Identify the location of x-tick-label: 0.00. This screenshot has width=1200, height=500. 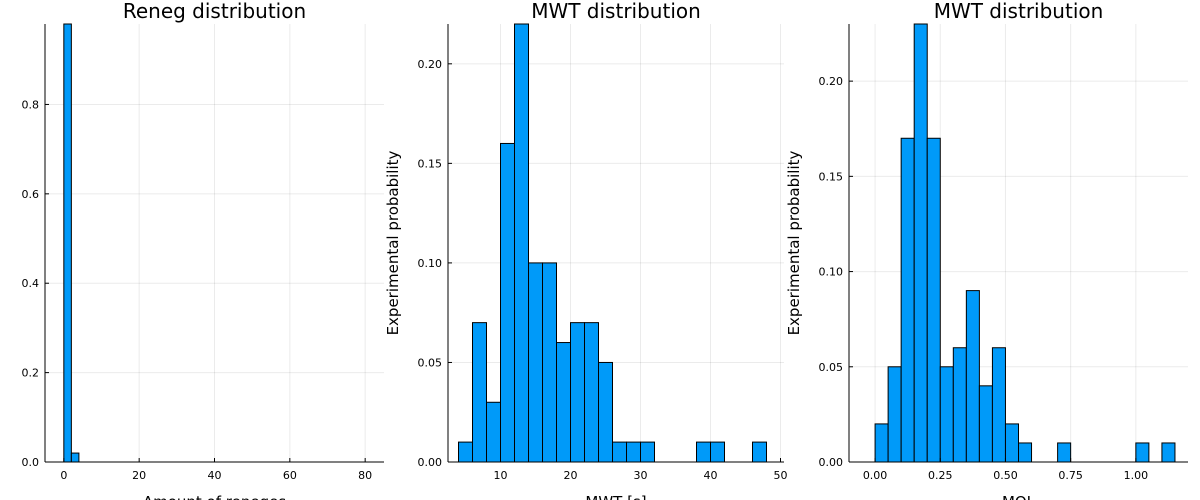
(875, 475).